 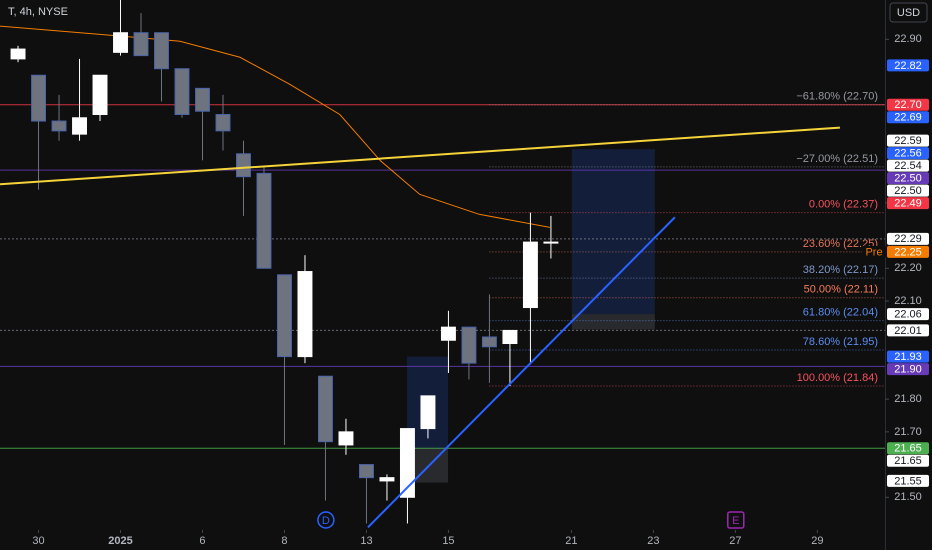 I want to click on price-label: 21.90, so click(x=908, y=370).